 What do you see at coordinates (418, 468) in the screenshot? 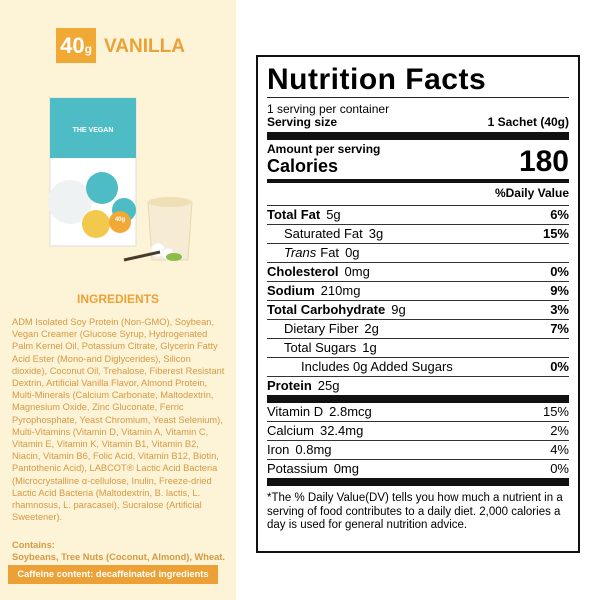
I see `nutrient-row: Potassium 0mg 0%` at bounding box center [418, 468].